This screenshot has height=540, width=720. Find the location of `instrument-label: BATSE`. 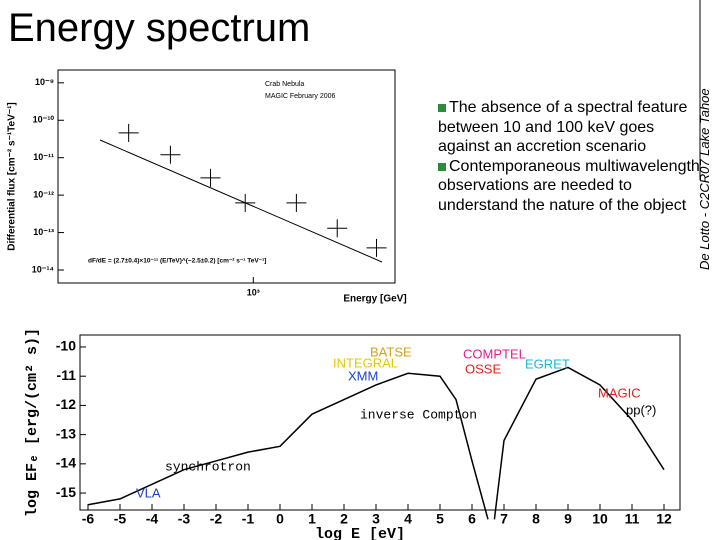

instrument-label: BATSE is located at coordinates (391, 351).